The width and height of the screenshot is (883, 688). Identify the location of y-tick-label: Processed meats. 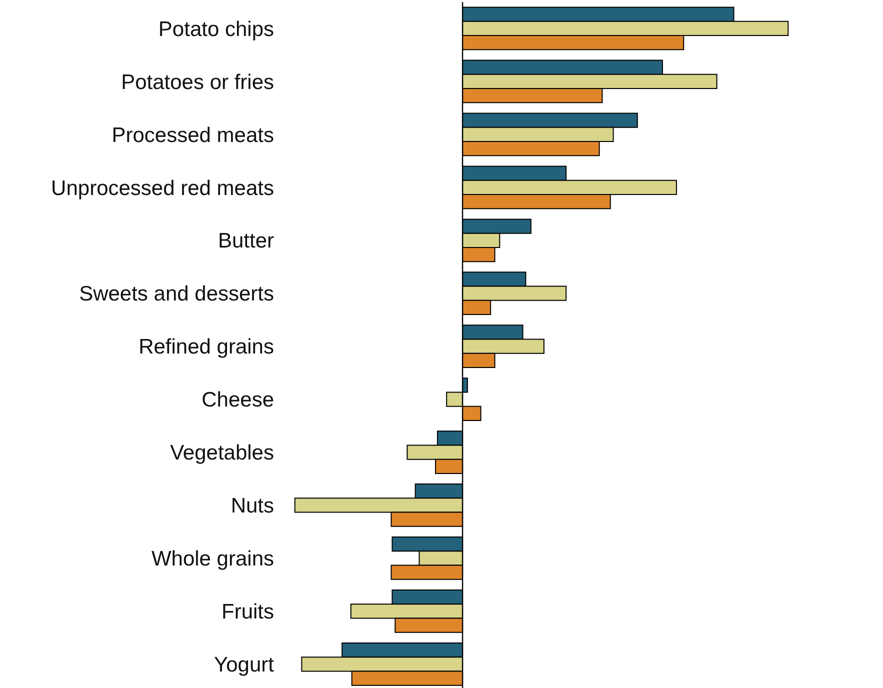
(193, 135).